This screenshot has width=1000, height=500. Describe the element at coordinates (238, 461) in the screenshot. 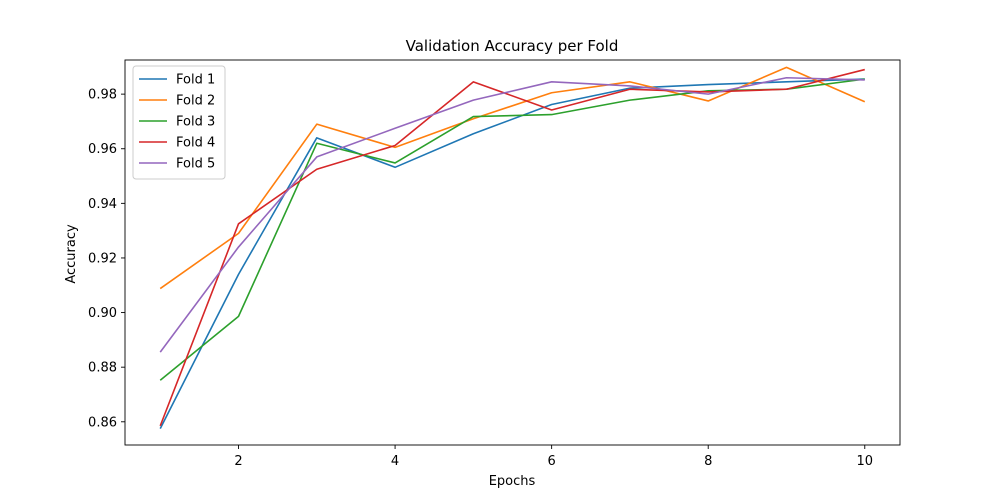

I see `x-tick-label: 2` at that location.